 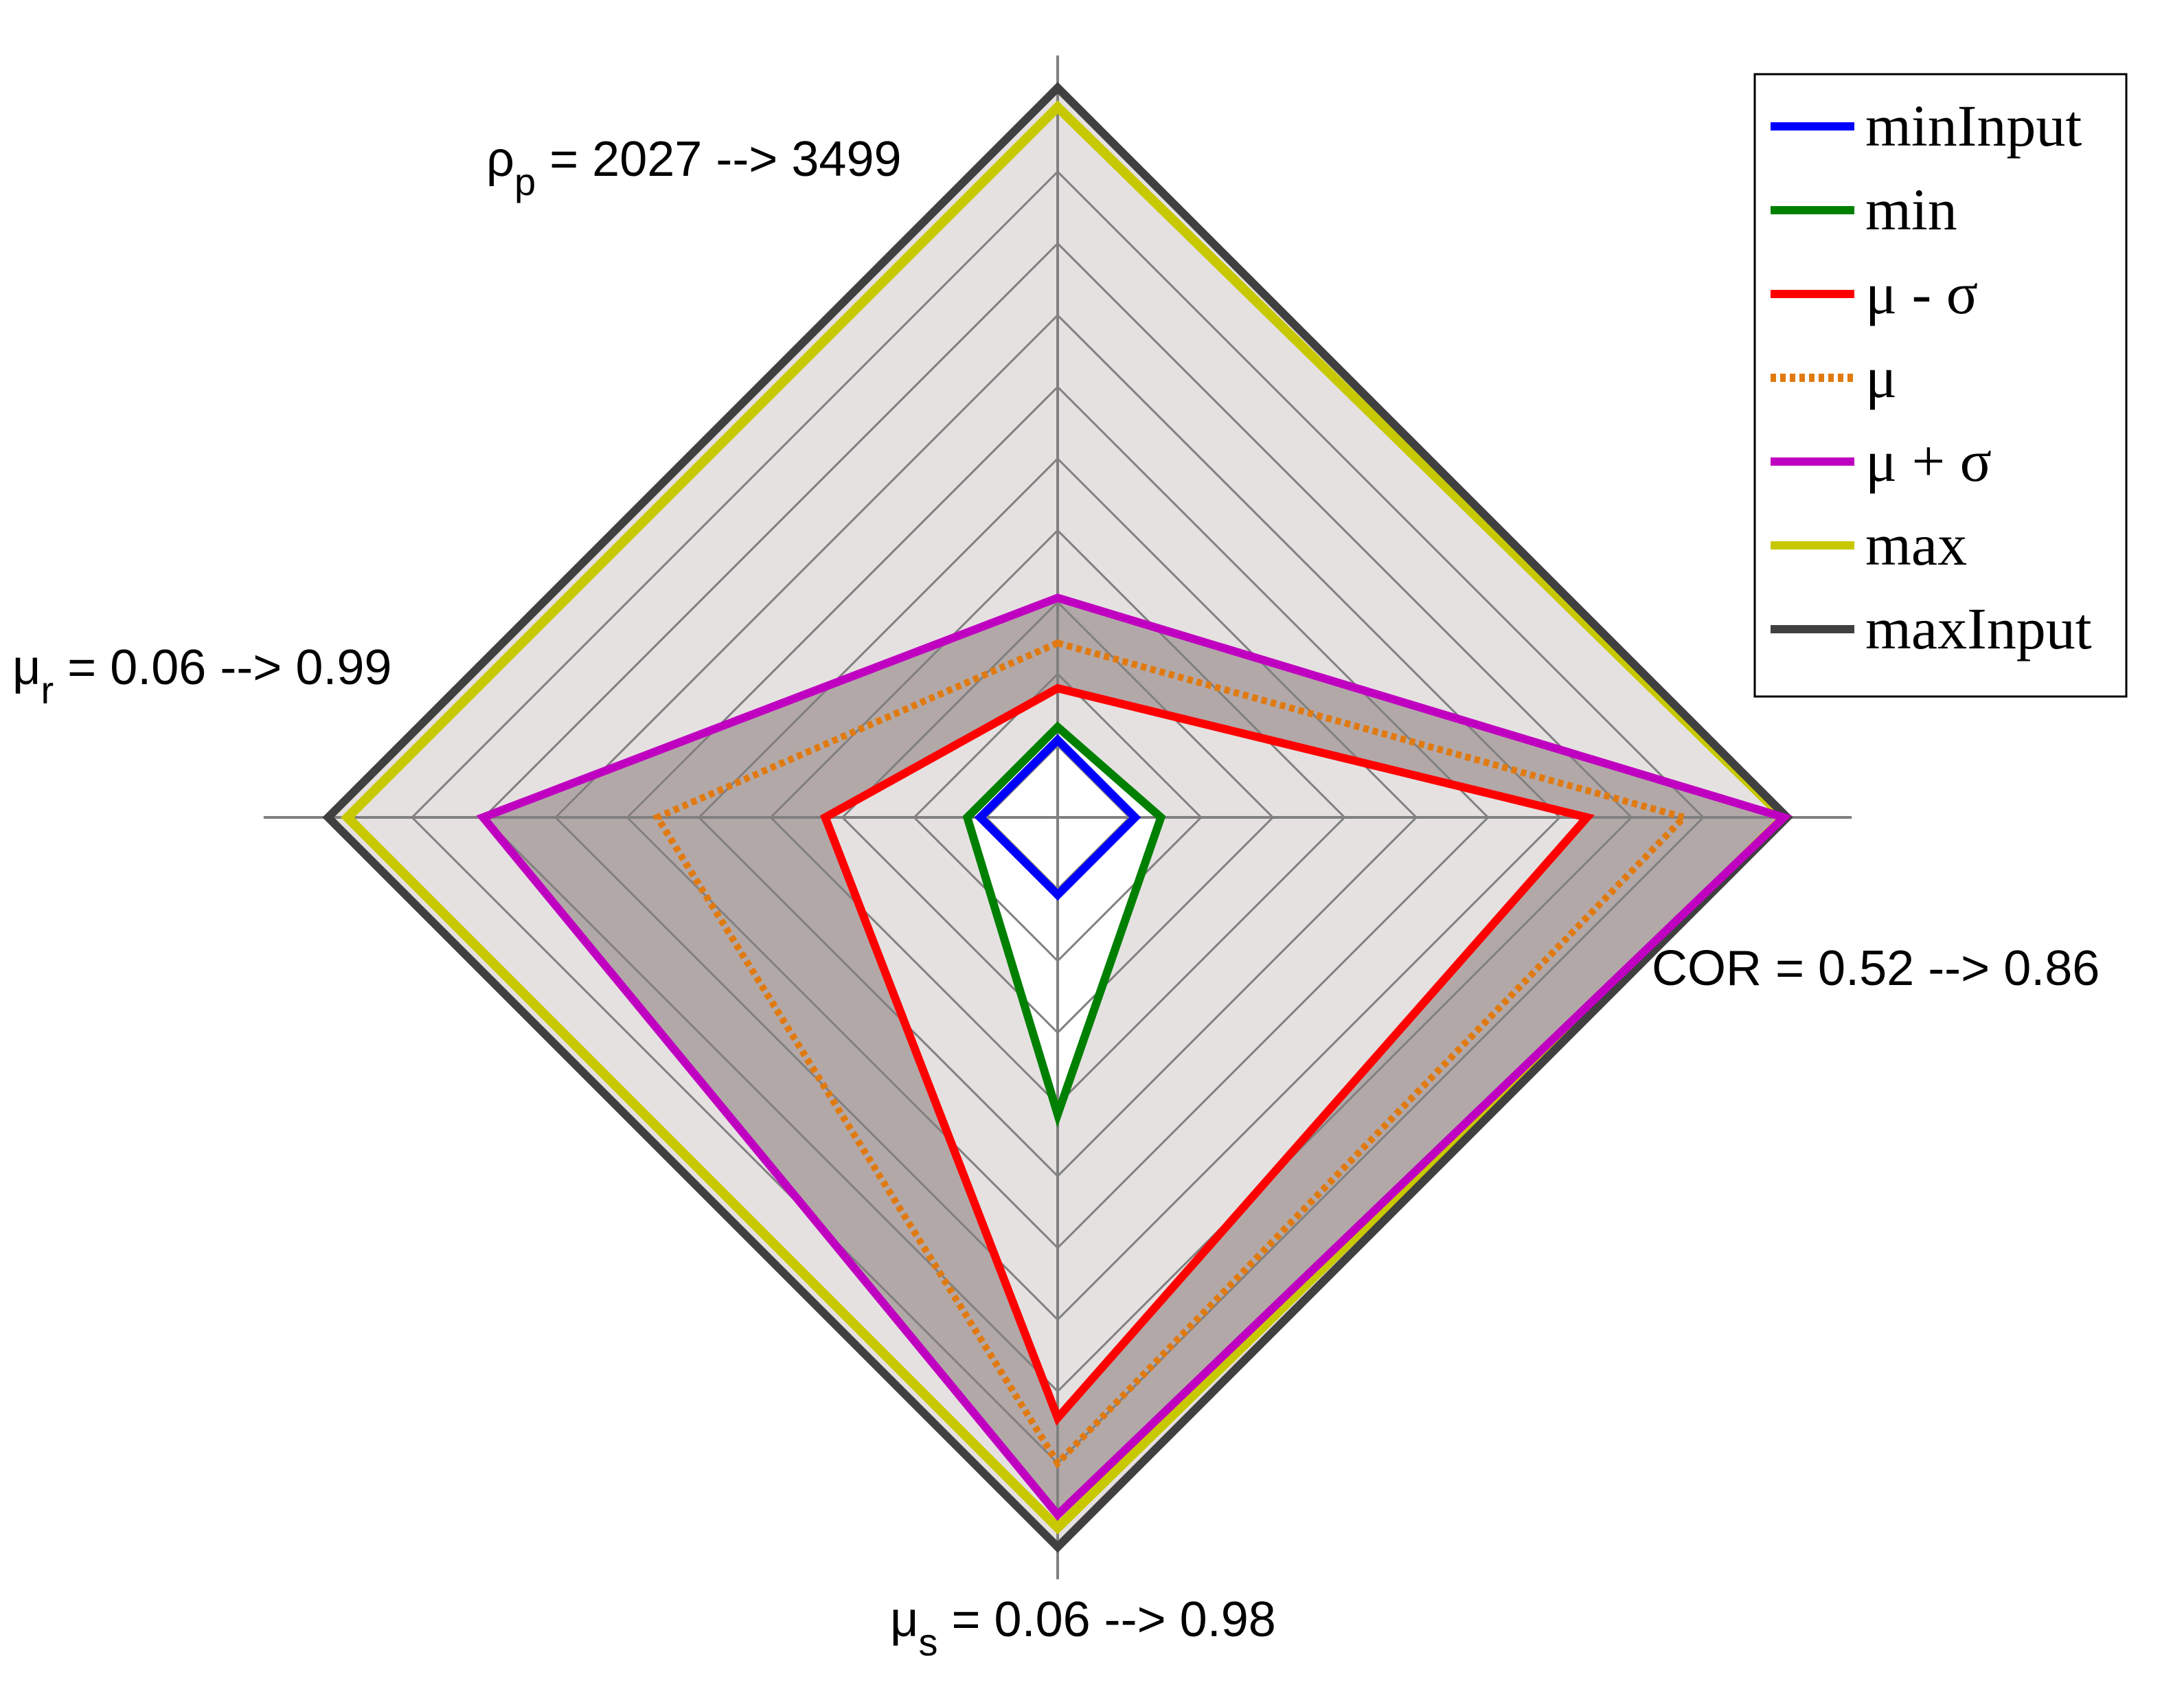 I want to click on legend-label: min, so click(x=1911, y=209).